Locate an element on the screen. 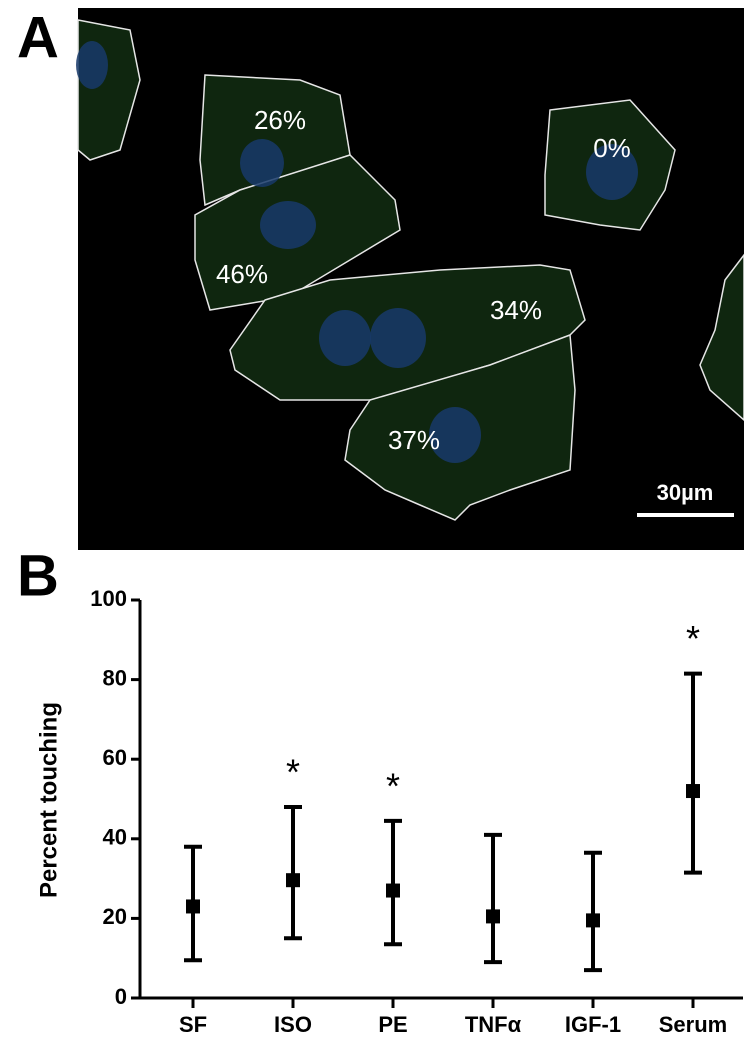 This screenshot has width=744, height=1046. x-tick-label: ISO is located at coordinates (293, 1024).